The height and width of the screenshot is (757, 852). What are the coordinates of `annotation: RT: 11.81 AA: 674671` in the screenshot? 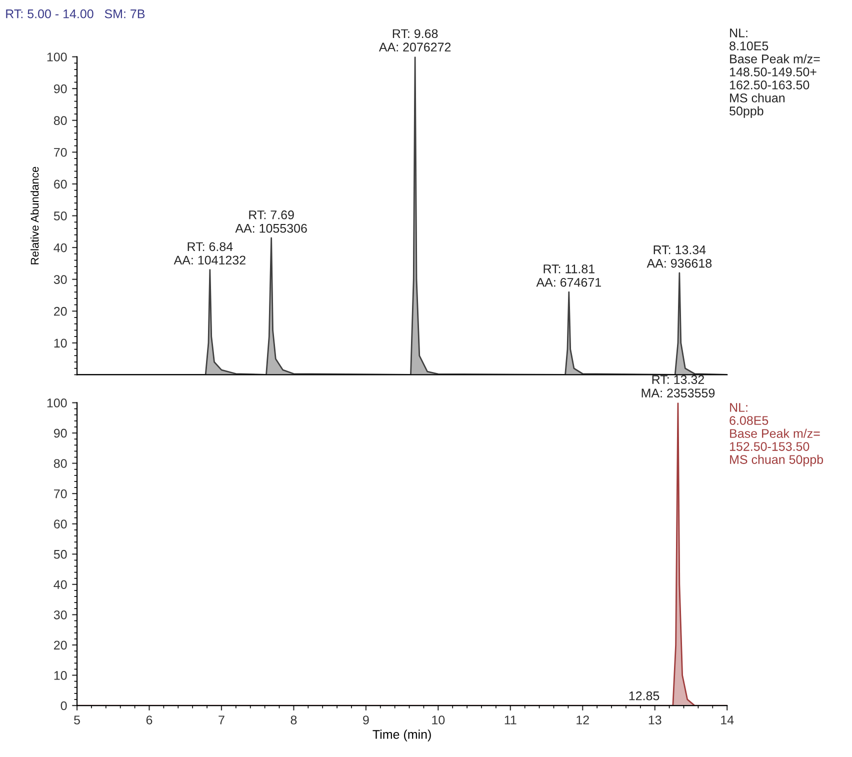 It's located at (568, 275).